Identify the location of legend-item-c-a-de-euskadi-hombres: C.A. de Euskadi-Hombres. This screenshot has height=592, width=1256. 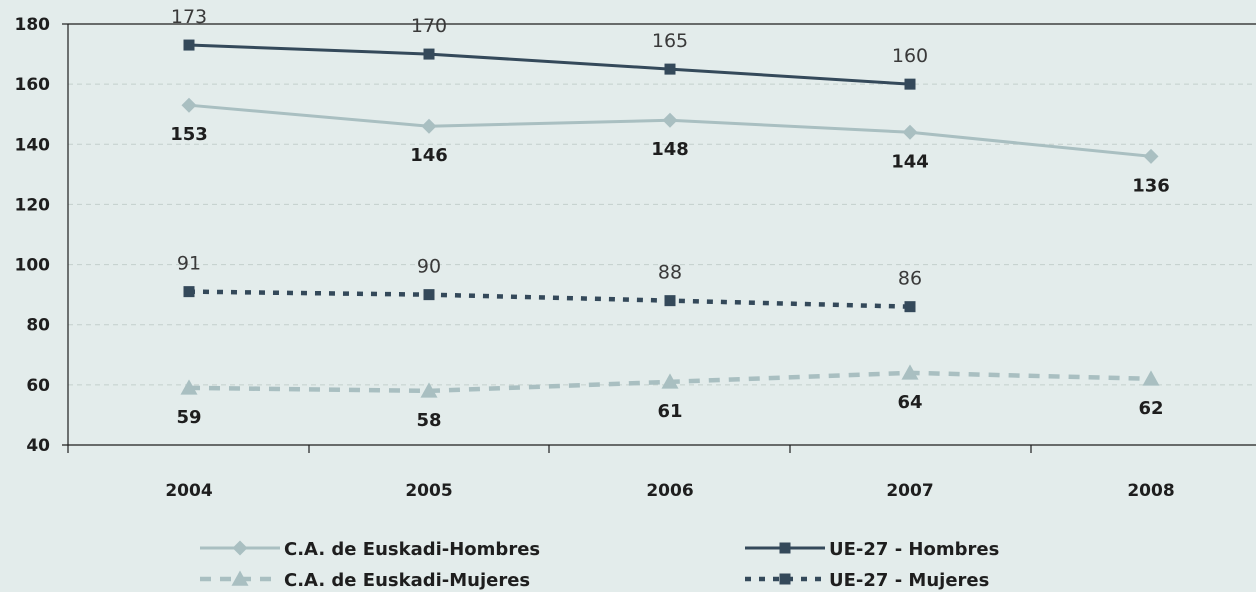
(370, 549).